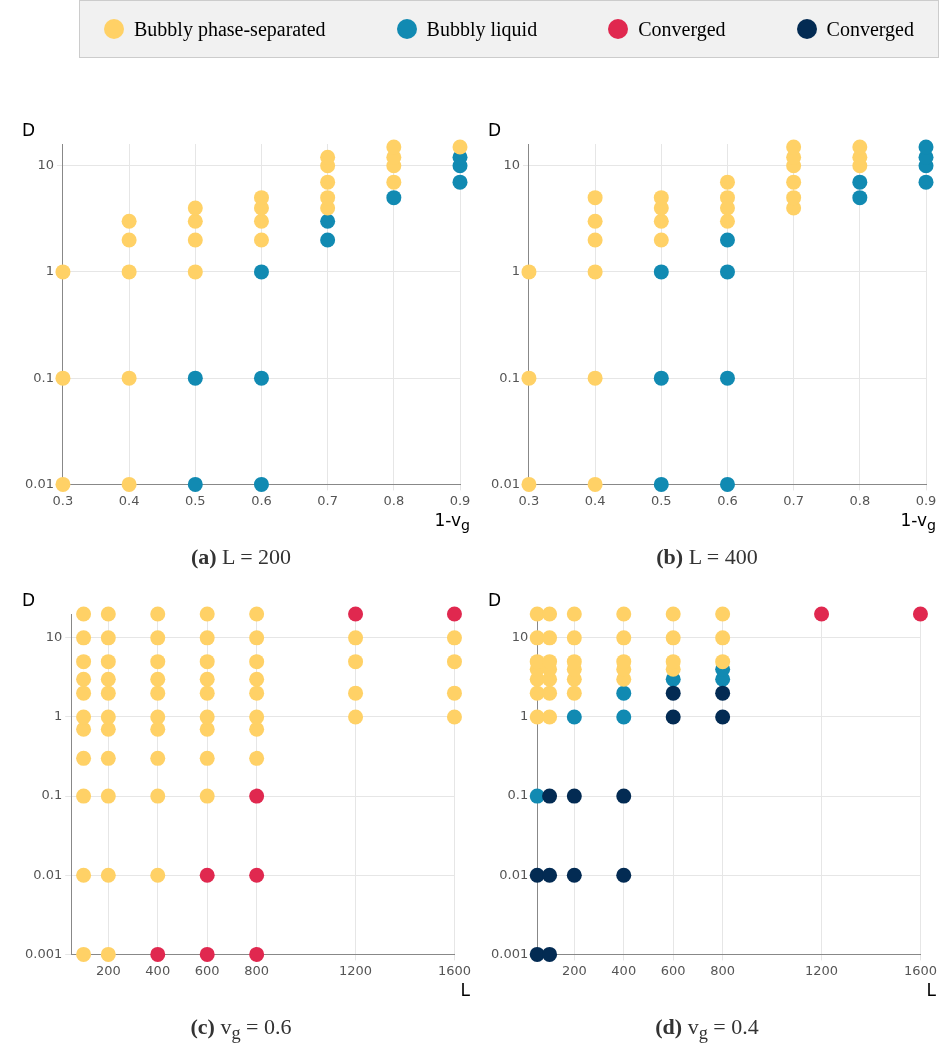 The width and height of the screenshot is (947, 1048). What do you see at coordinates (452, 522) in the screenshot?
I see `x-axis-title: 1-v$_{g}$` at bounding box center [452, 522].